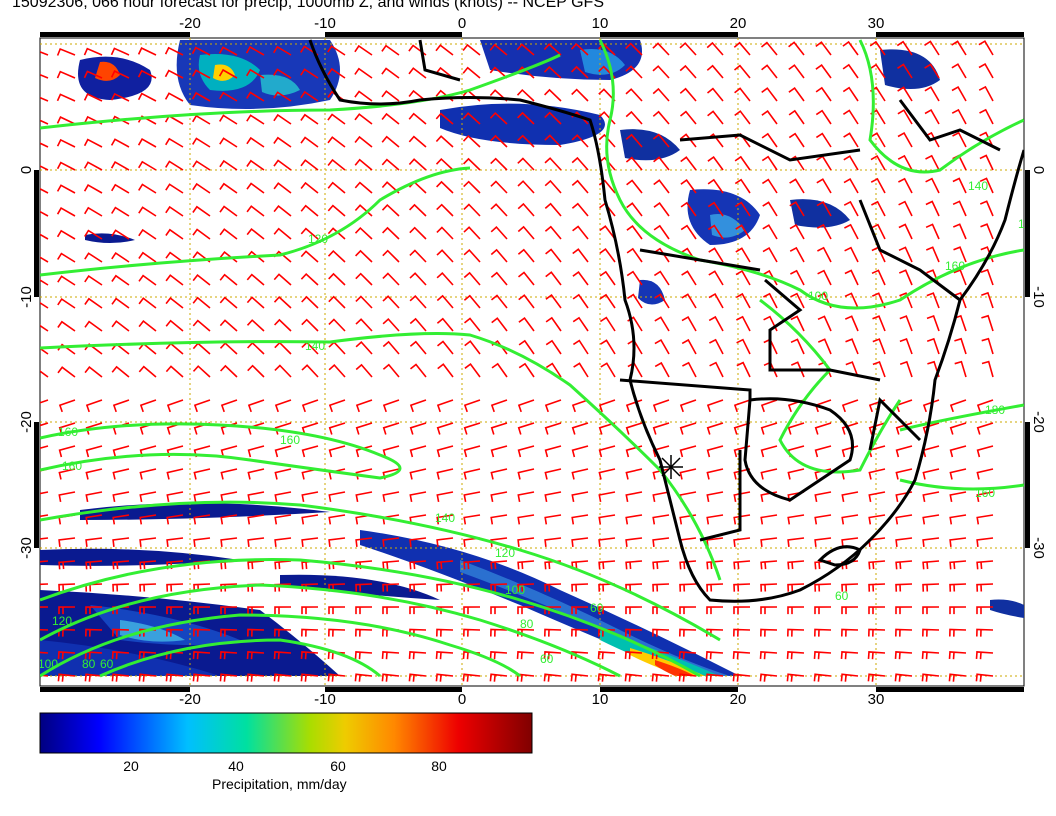 This screenshot has width=1056, height=816. I want to click on contour-label: 60, so click(597, 608).